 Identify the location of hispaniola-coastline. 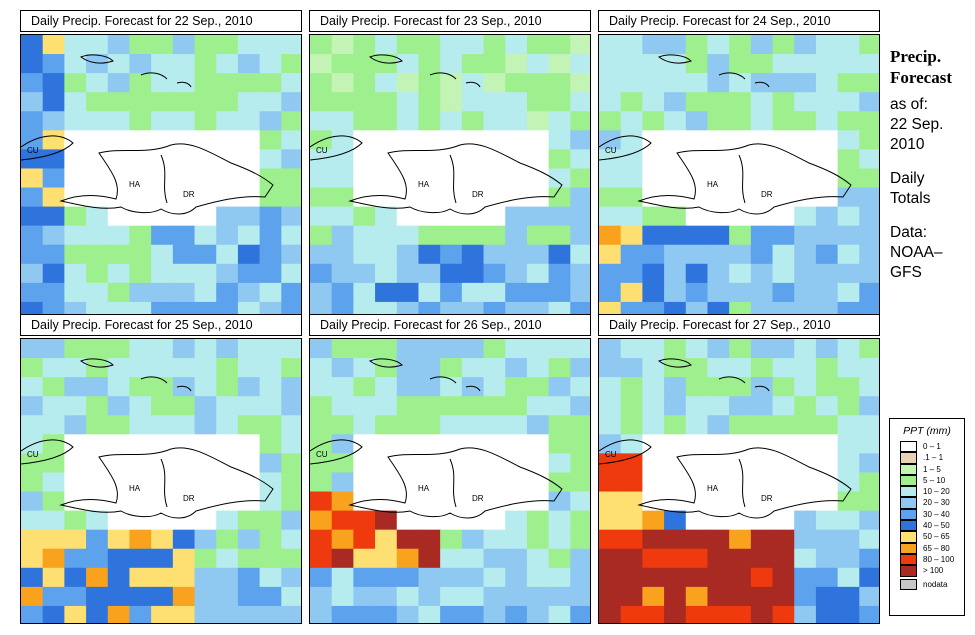
(744, 179).